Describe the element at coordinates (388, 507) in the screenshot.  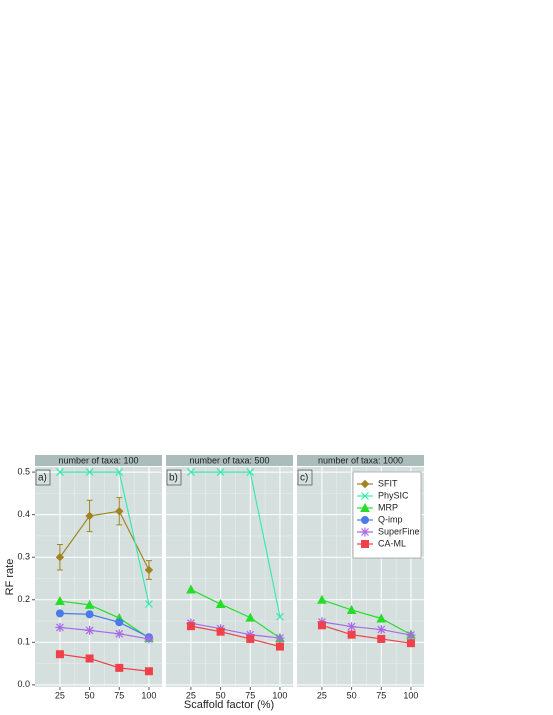
I see `legend-label: MRP` at that location.